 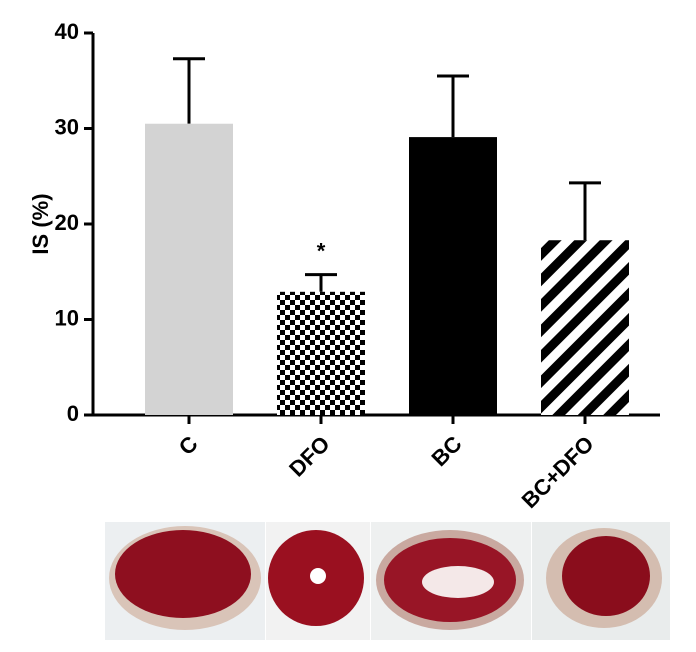 What do you see at coordinates (387, 581) in the screenshot?
I see `photos` at bounding box center [387, 581].